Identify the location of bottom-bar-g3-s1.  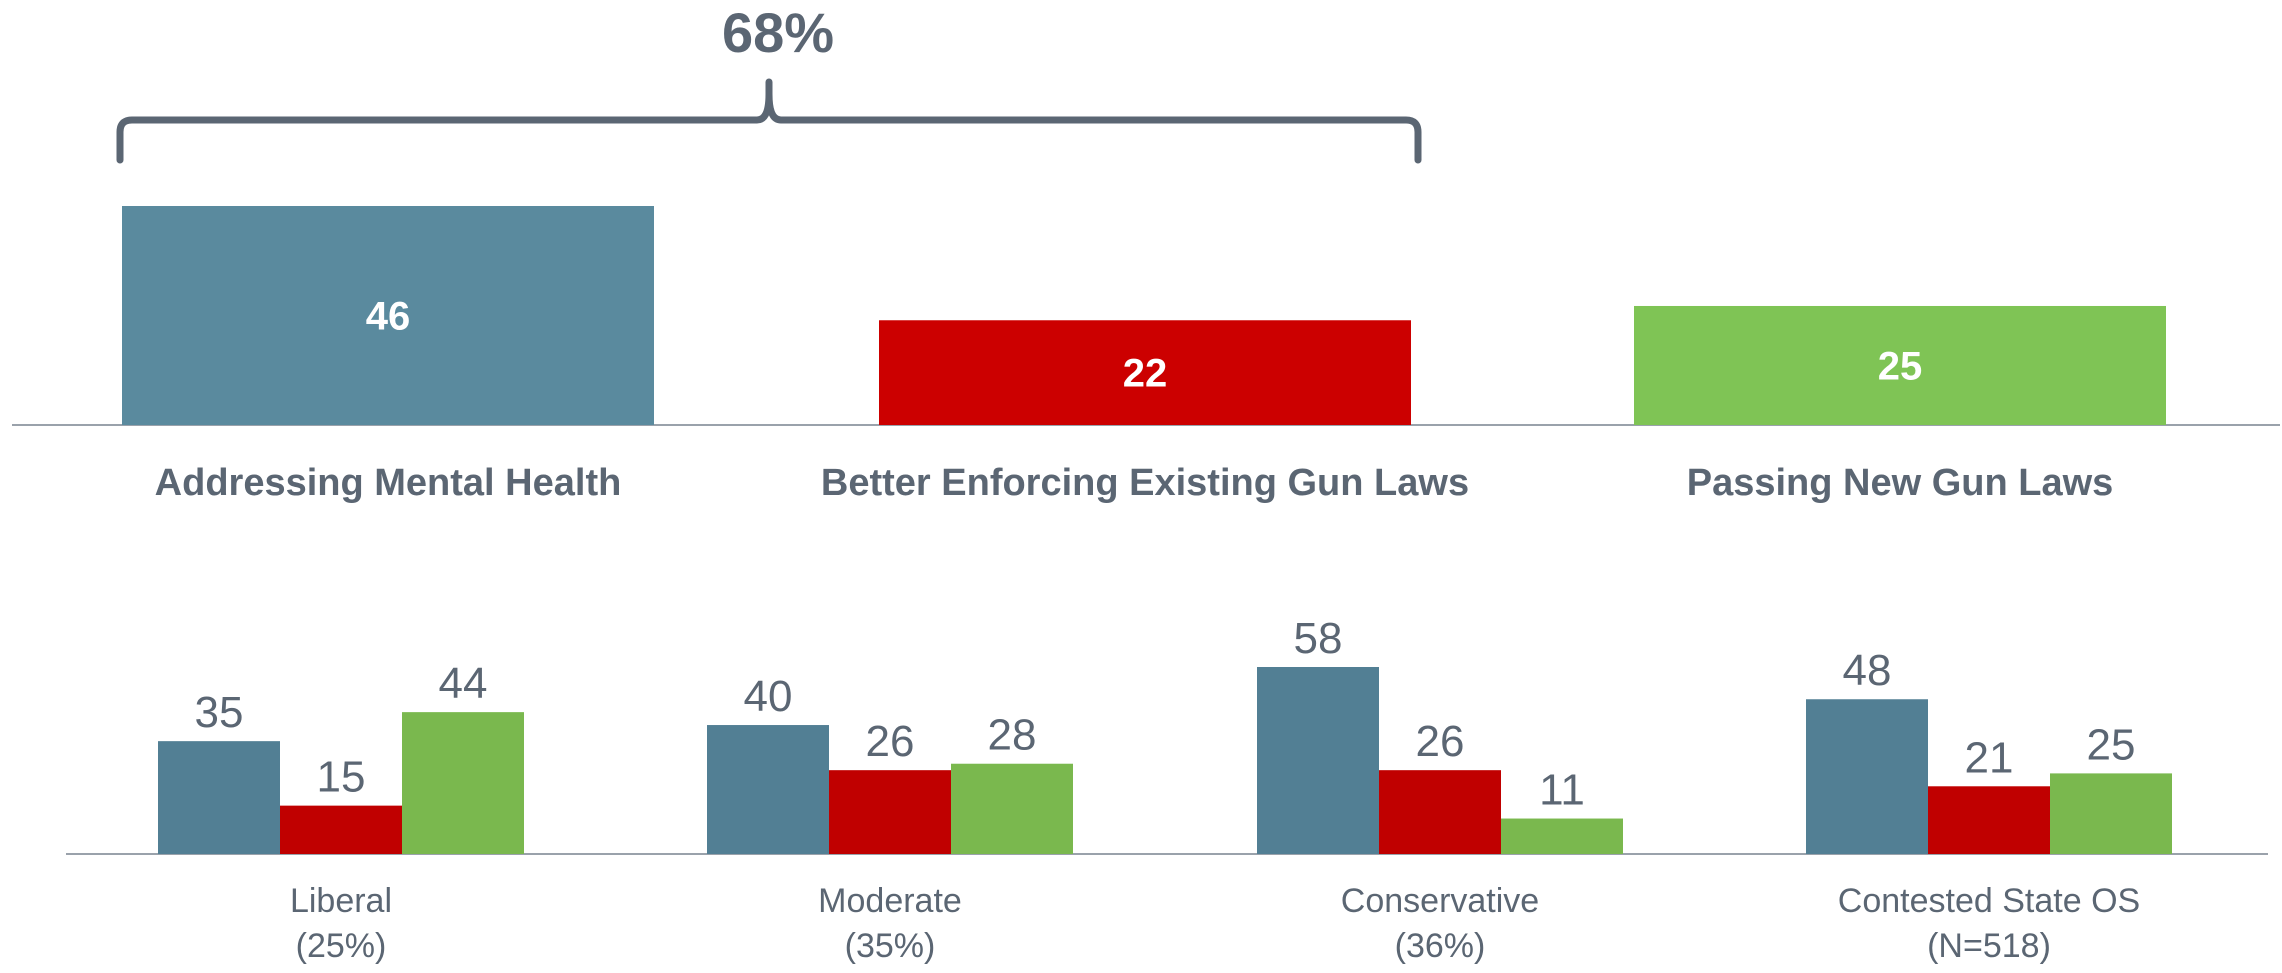
(1318, 760).